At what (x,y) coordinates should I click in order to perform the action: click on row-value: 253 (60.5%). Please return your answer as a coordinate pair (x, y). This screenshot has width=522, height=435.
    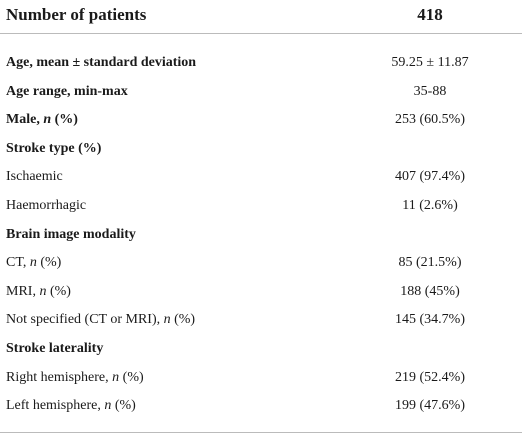
    Looking at the image, I should click on (430, 120).